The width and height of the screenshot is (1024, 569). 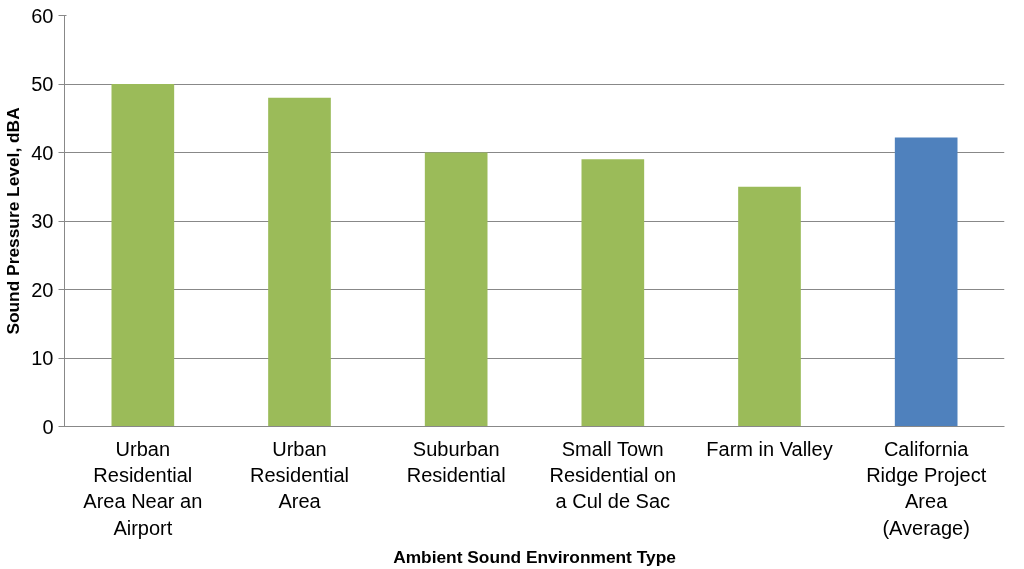 I want to click on x-tick-label: Urban Residential Area Near an Airport, so click(x=143, y=488).